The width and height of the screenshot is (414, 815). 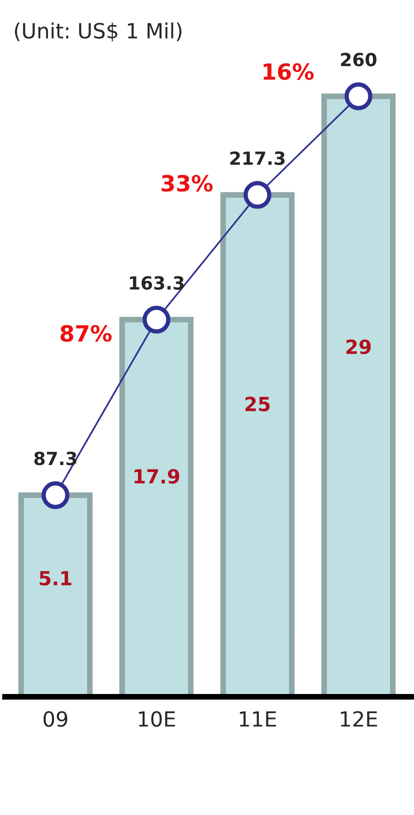 I want to click on data-label: 217.3, so click(x=257, y=158).